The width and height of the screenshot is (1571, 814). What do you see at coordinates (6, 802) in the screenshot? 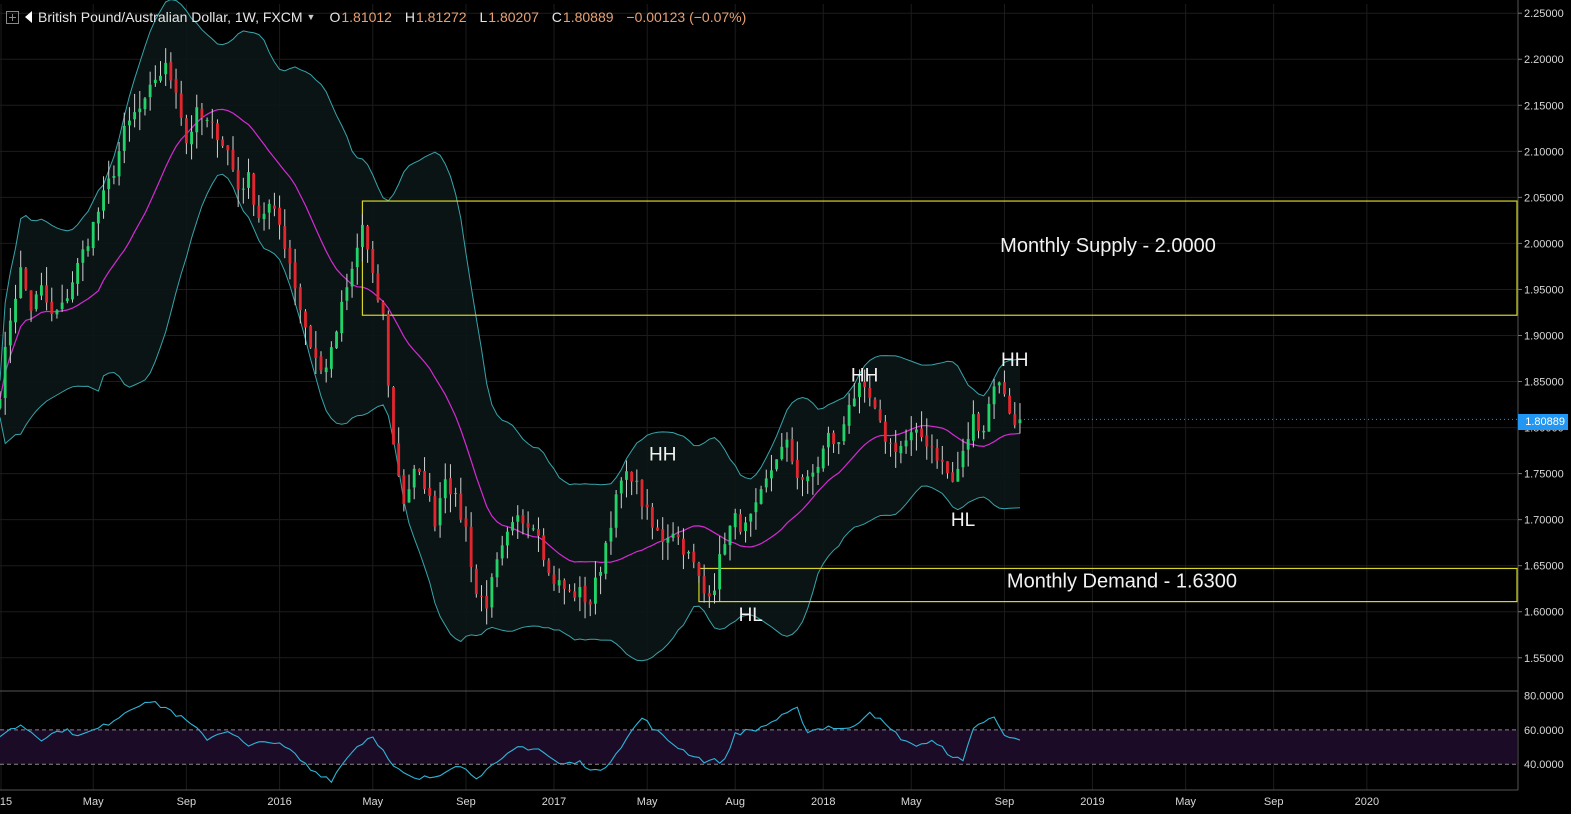
I see `time-tick-label: 15` at bounding box center [6, 802].